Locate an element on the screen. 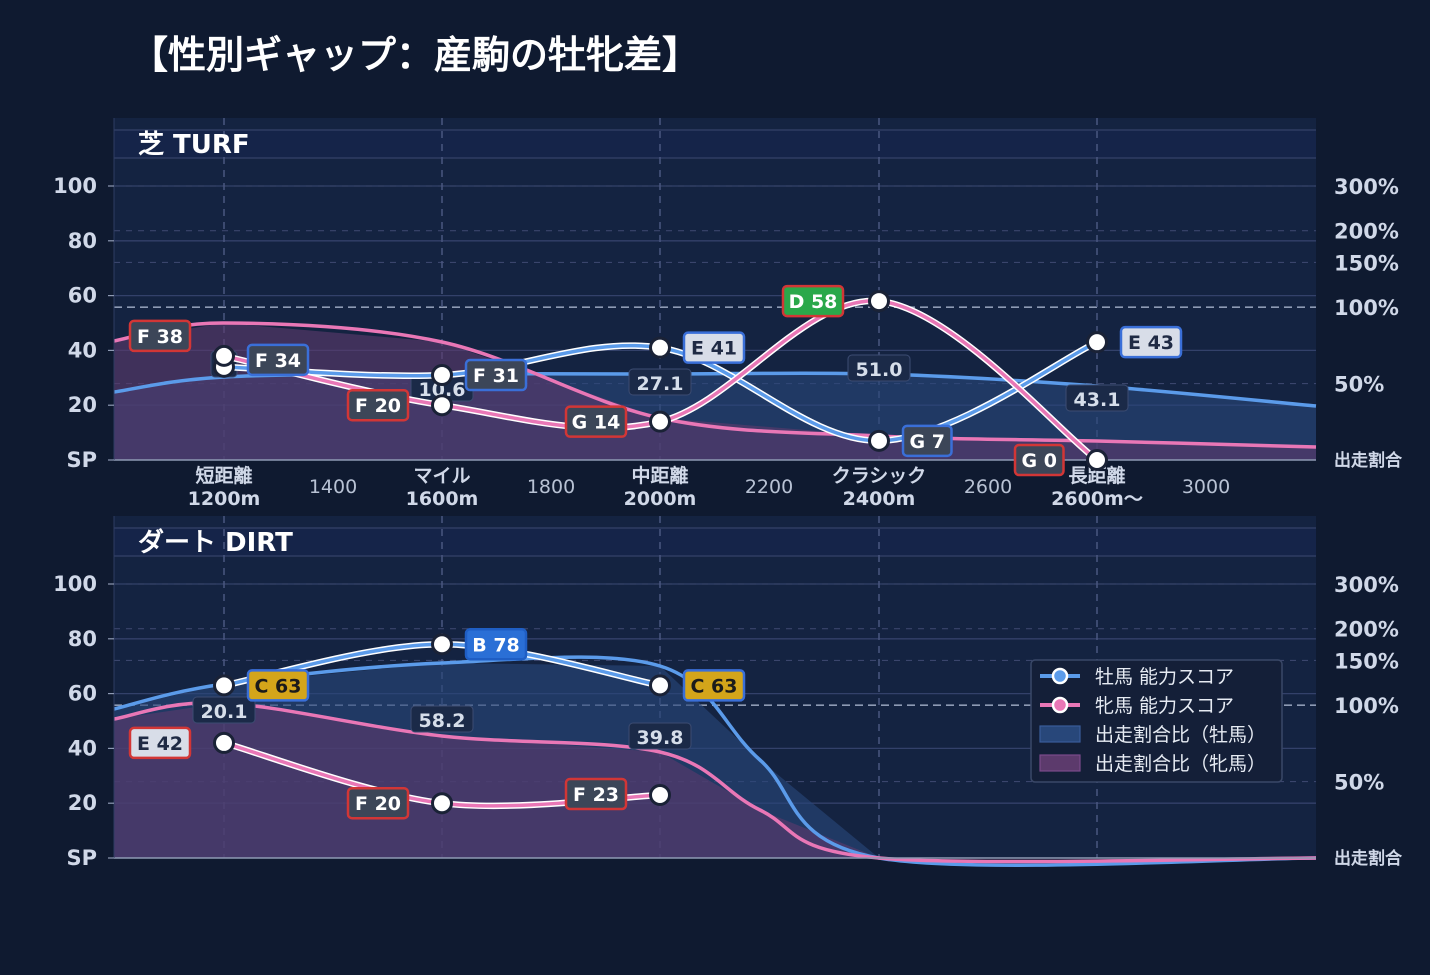 This screenshot has height=975, width=1430. ratio-label-text: 58.2 is located at coordinates (442, 721).